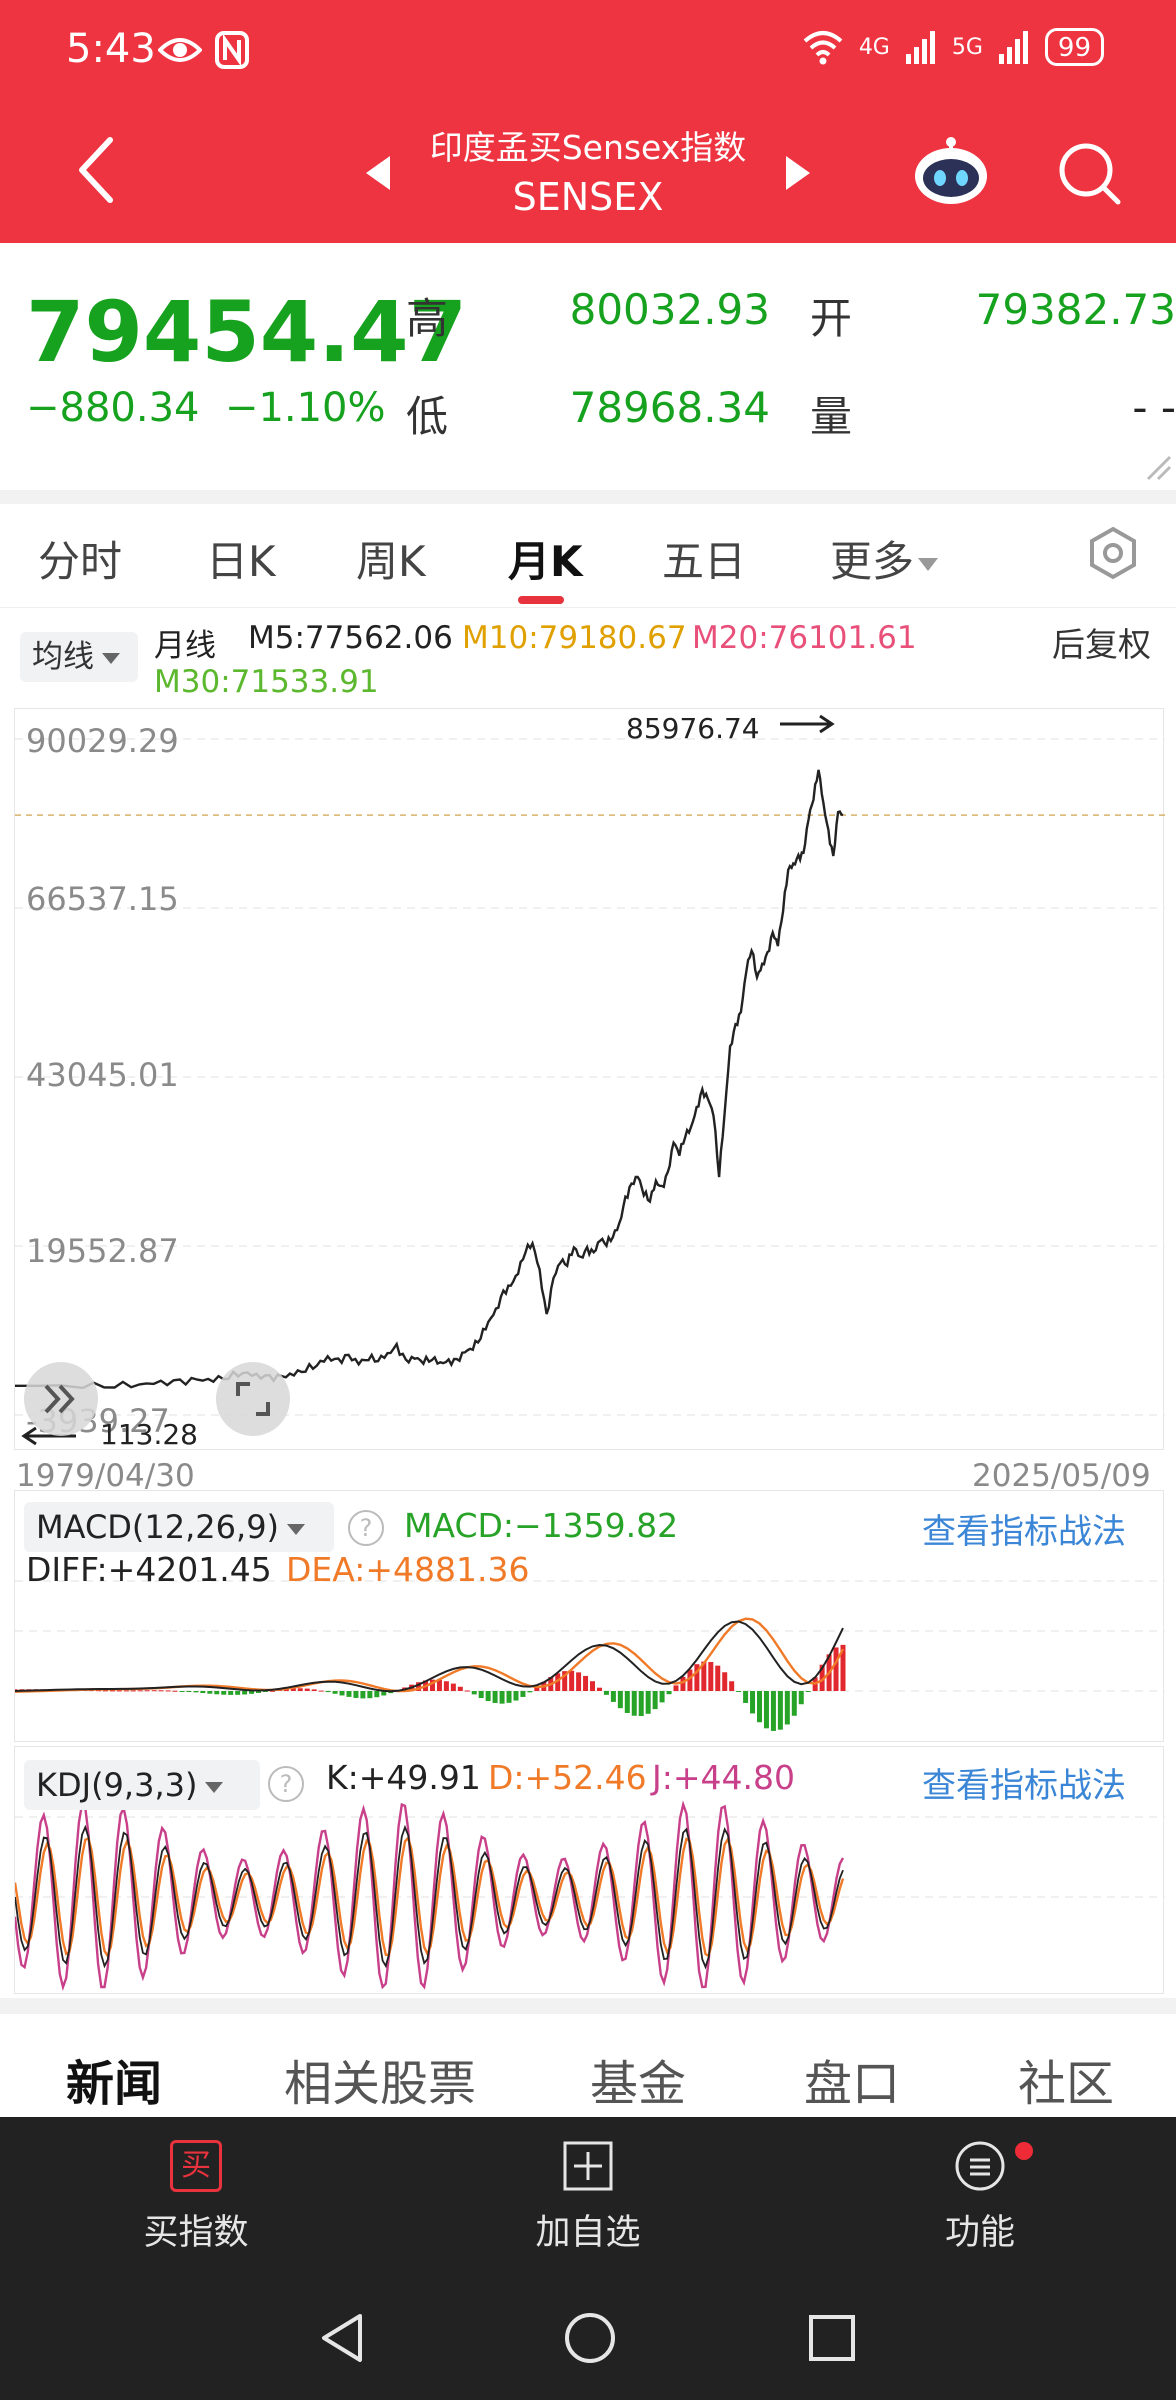 The image size is (1176, 2400). Describe the element at coordinates (1101, 644) in the screenshot. I see `adjust-mode: 后复权` at that location.